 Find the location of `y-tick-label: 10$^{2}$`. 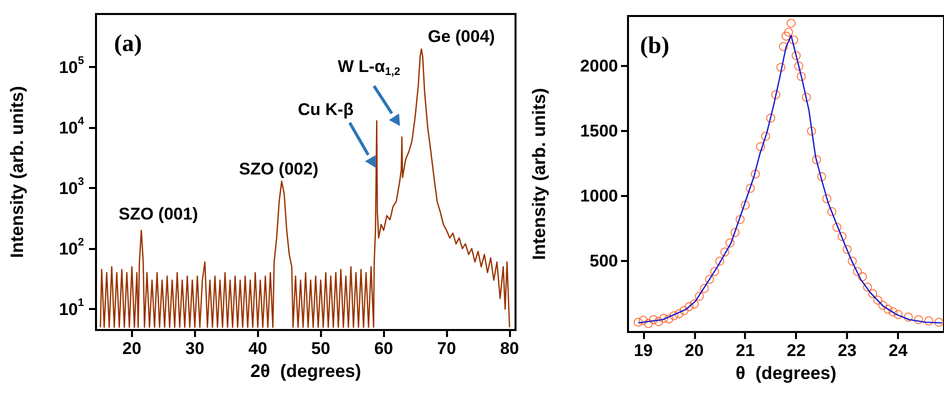

y-tick-label: 10$^{2}$ is located at coordinates (71, 247).